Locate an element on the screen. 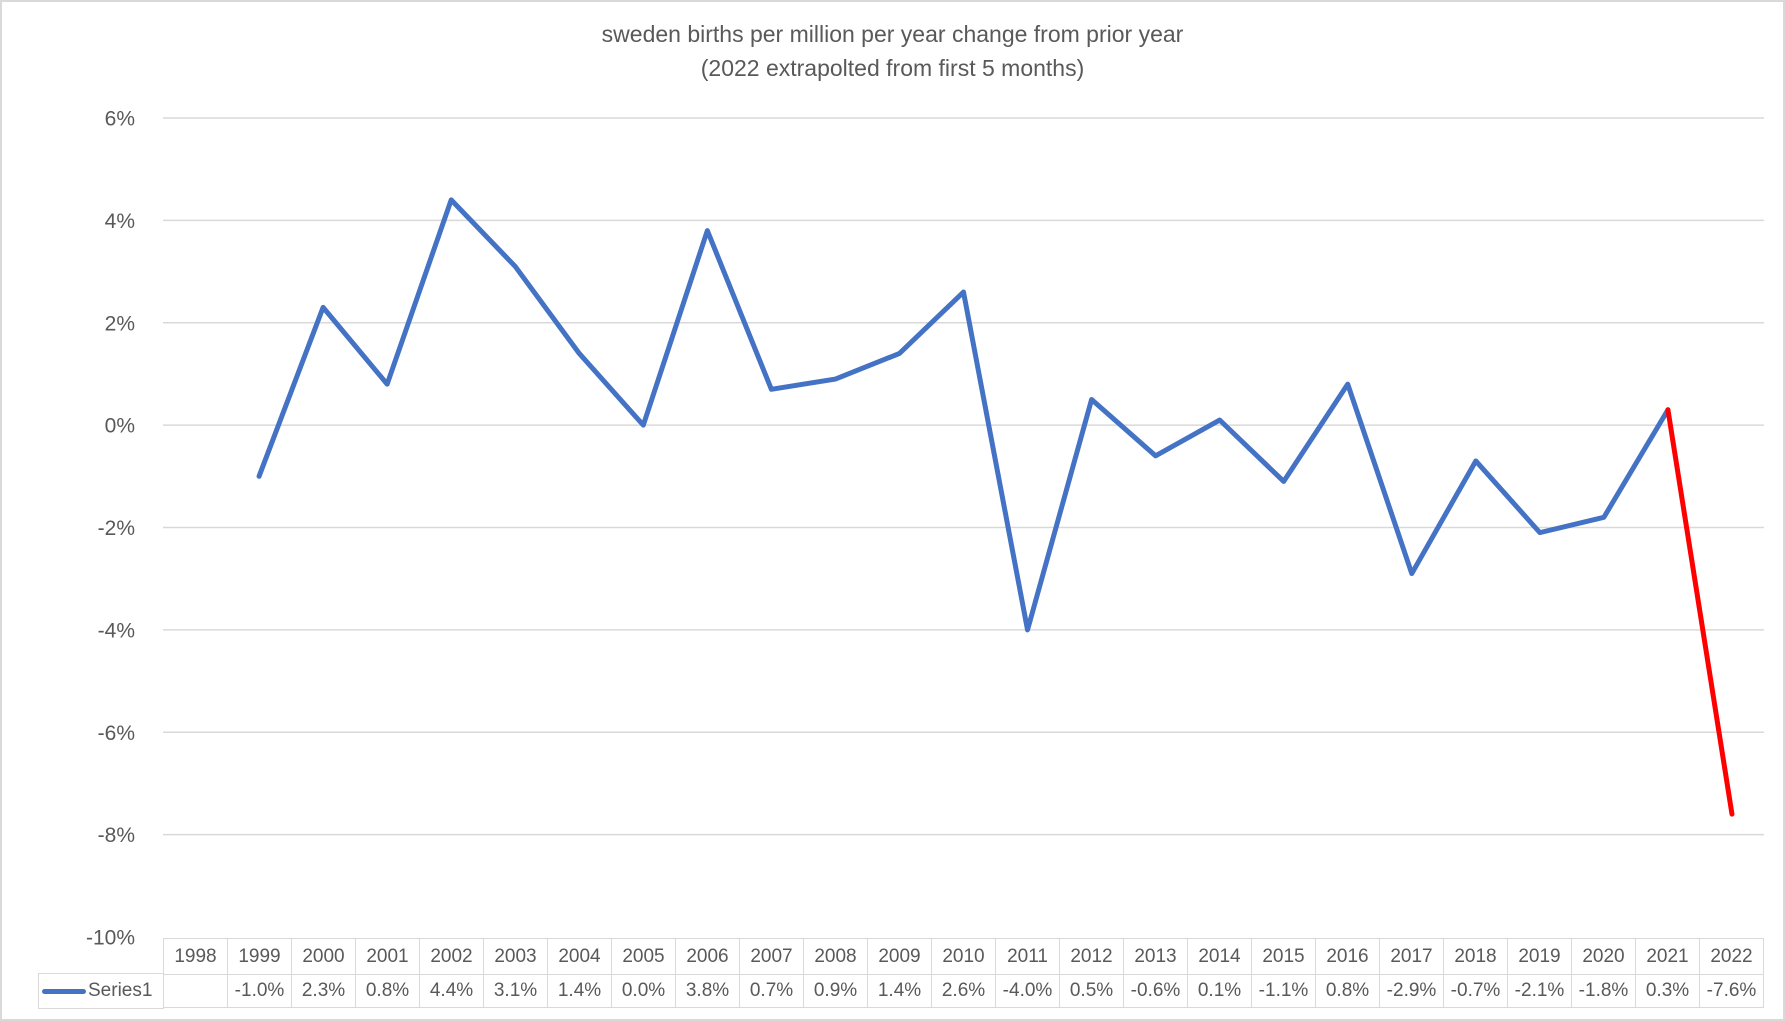 Image resolution: width=1785 pixels, height=1021 pixels. year-header-cell: 2020 is located at coordinates (1604, 957).